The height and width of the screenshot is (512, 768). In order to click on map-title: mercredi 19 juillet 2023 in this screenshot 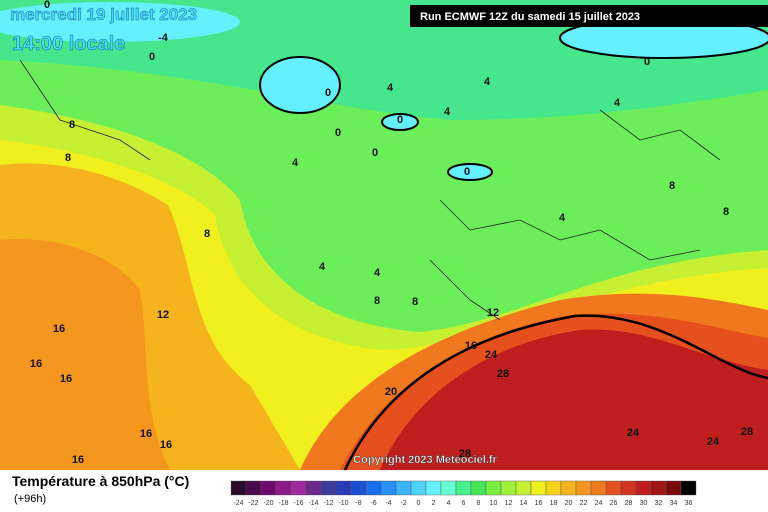, I will do `click(103, 14)`.